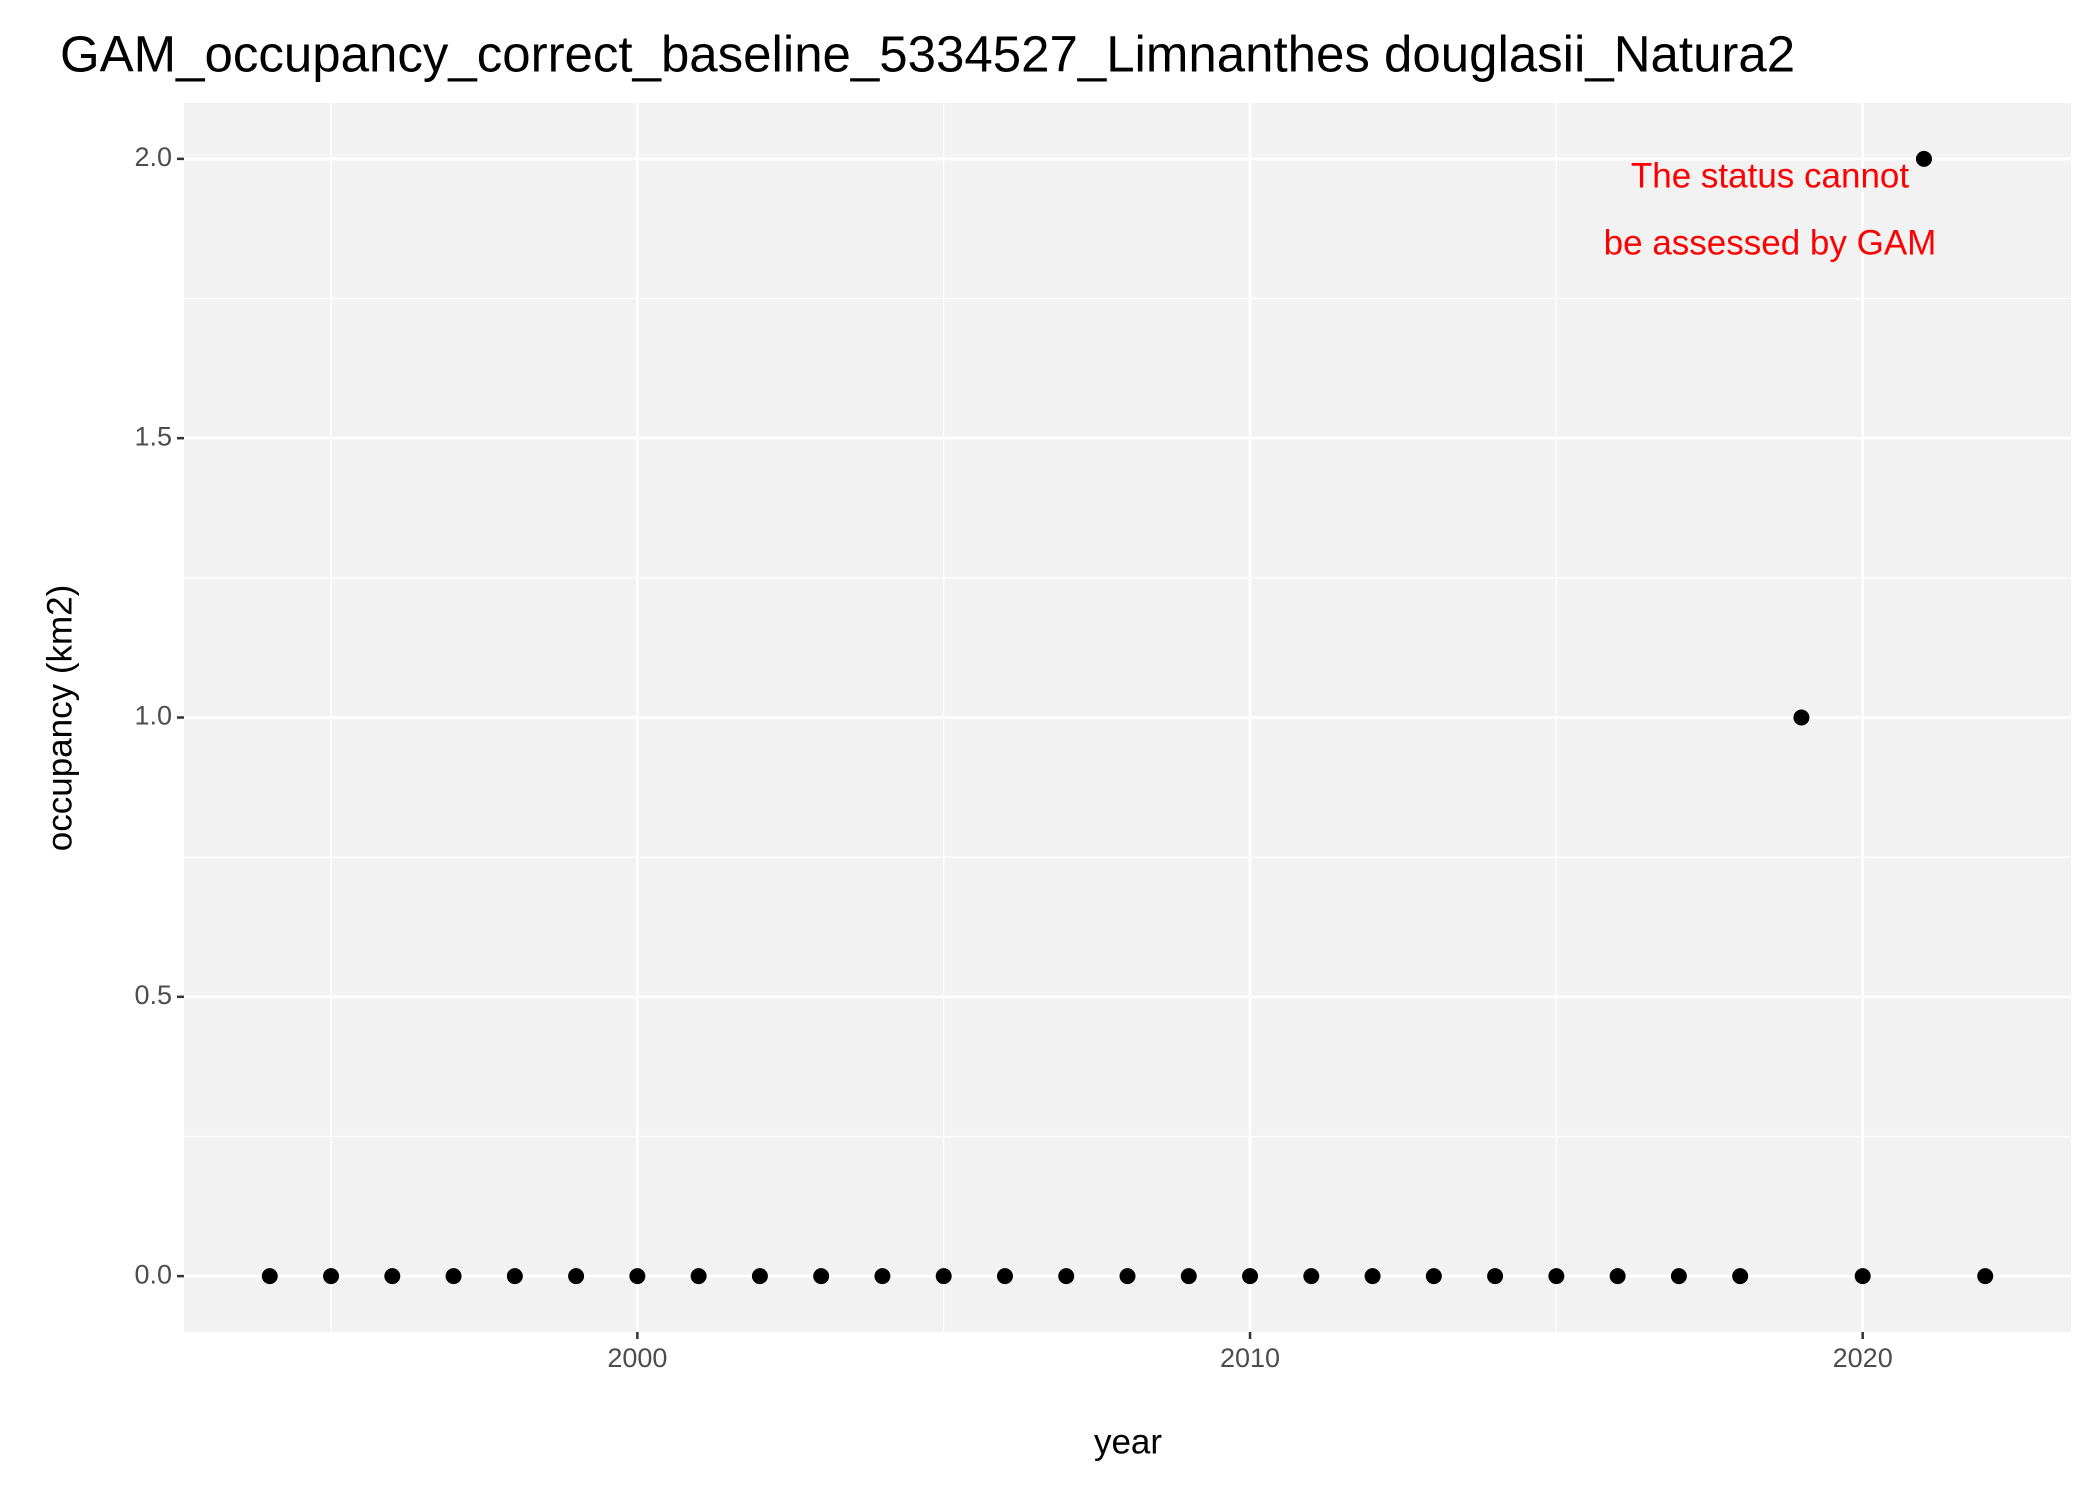  I want to click on y-tick-label: 0.0, so click(153, 1274).